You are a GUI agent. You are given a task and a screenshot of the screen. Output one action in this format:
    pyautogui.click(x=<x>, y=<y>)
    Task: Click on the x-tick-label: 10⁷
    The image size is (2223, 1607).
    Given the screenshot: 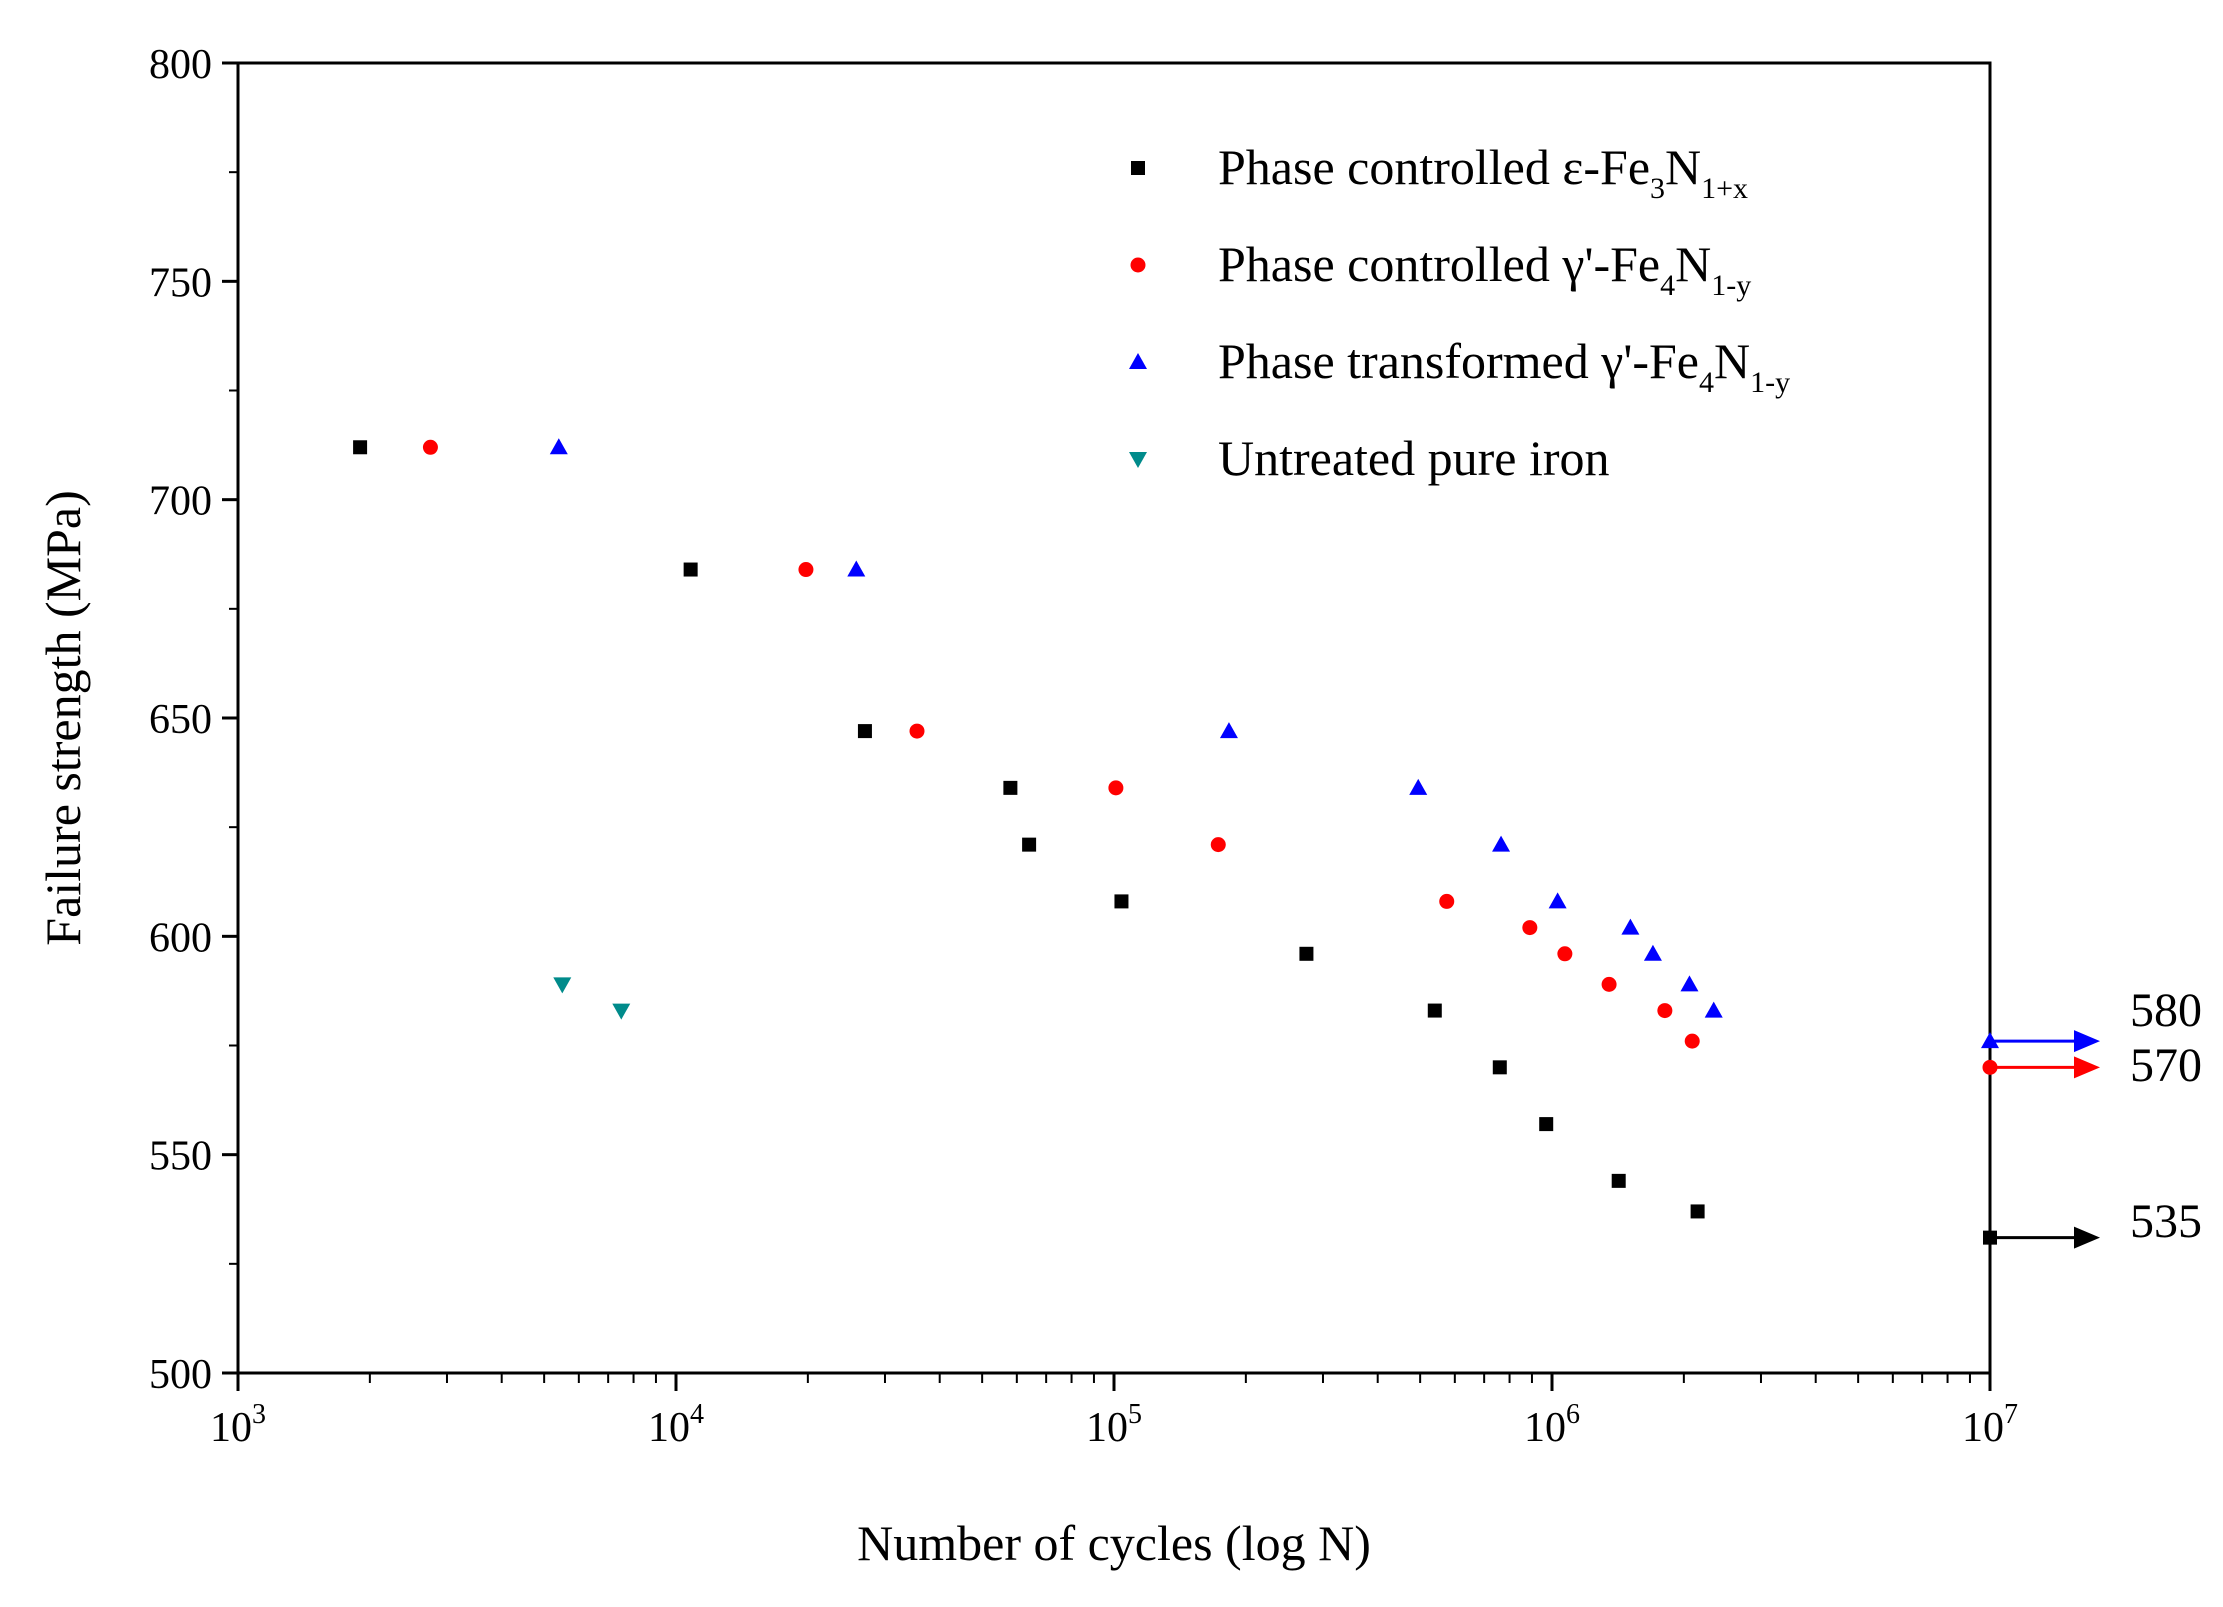 What is the action you would take?
    pyautogui.click(x=1990, y=1425)
    